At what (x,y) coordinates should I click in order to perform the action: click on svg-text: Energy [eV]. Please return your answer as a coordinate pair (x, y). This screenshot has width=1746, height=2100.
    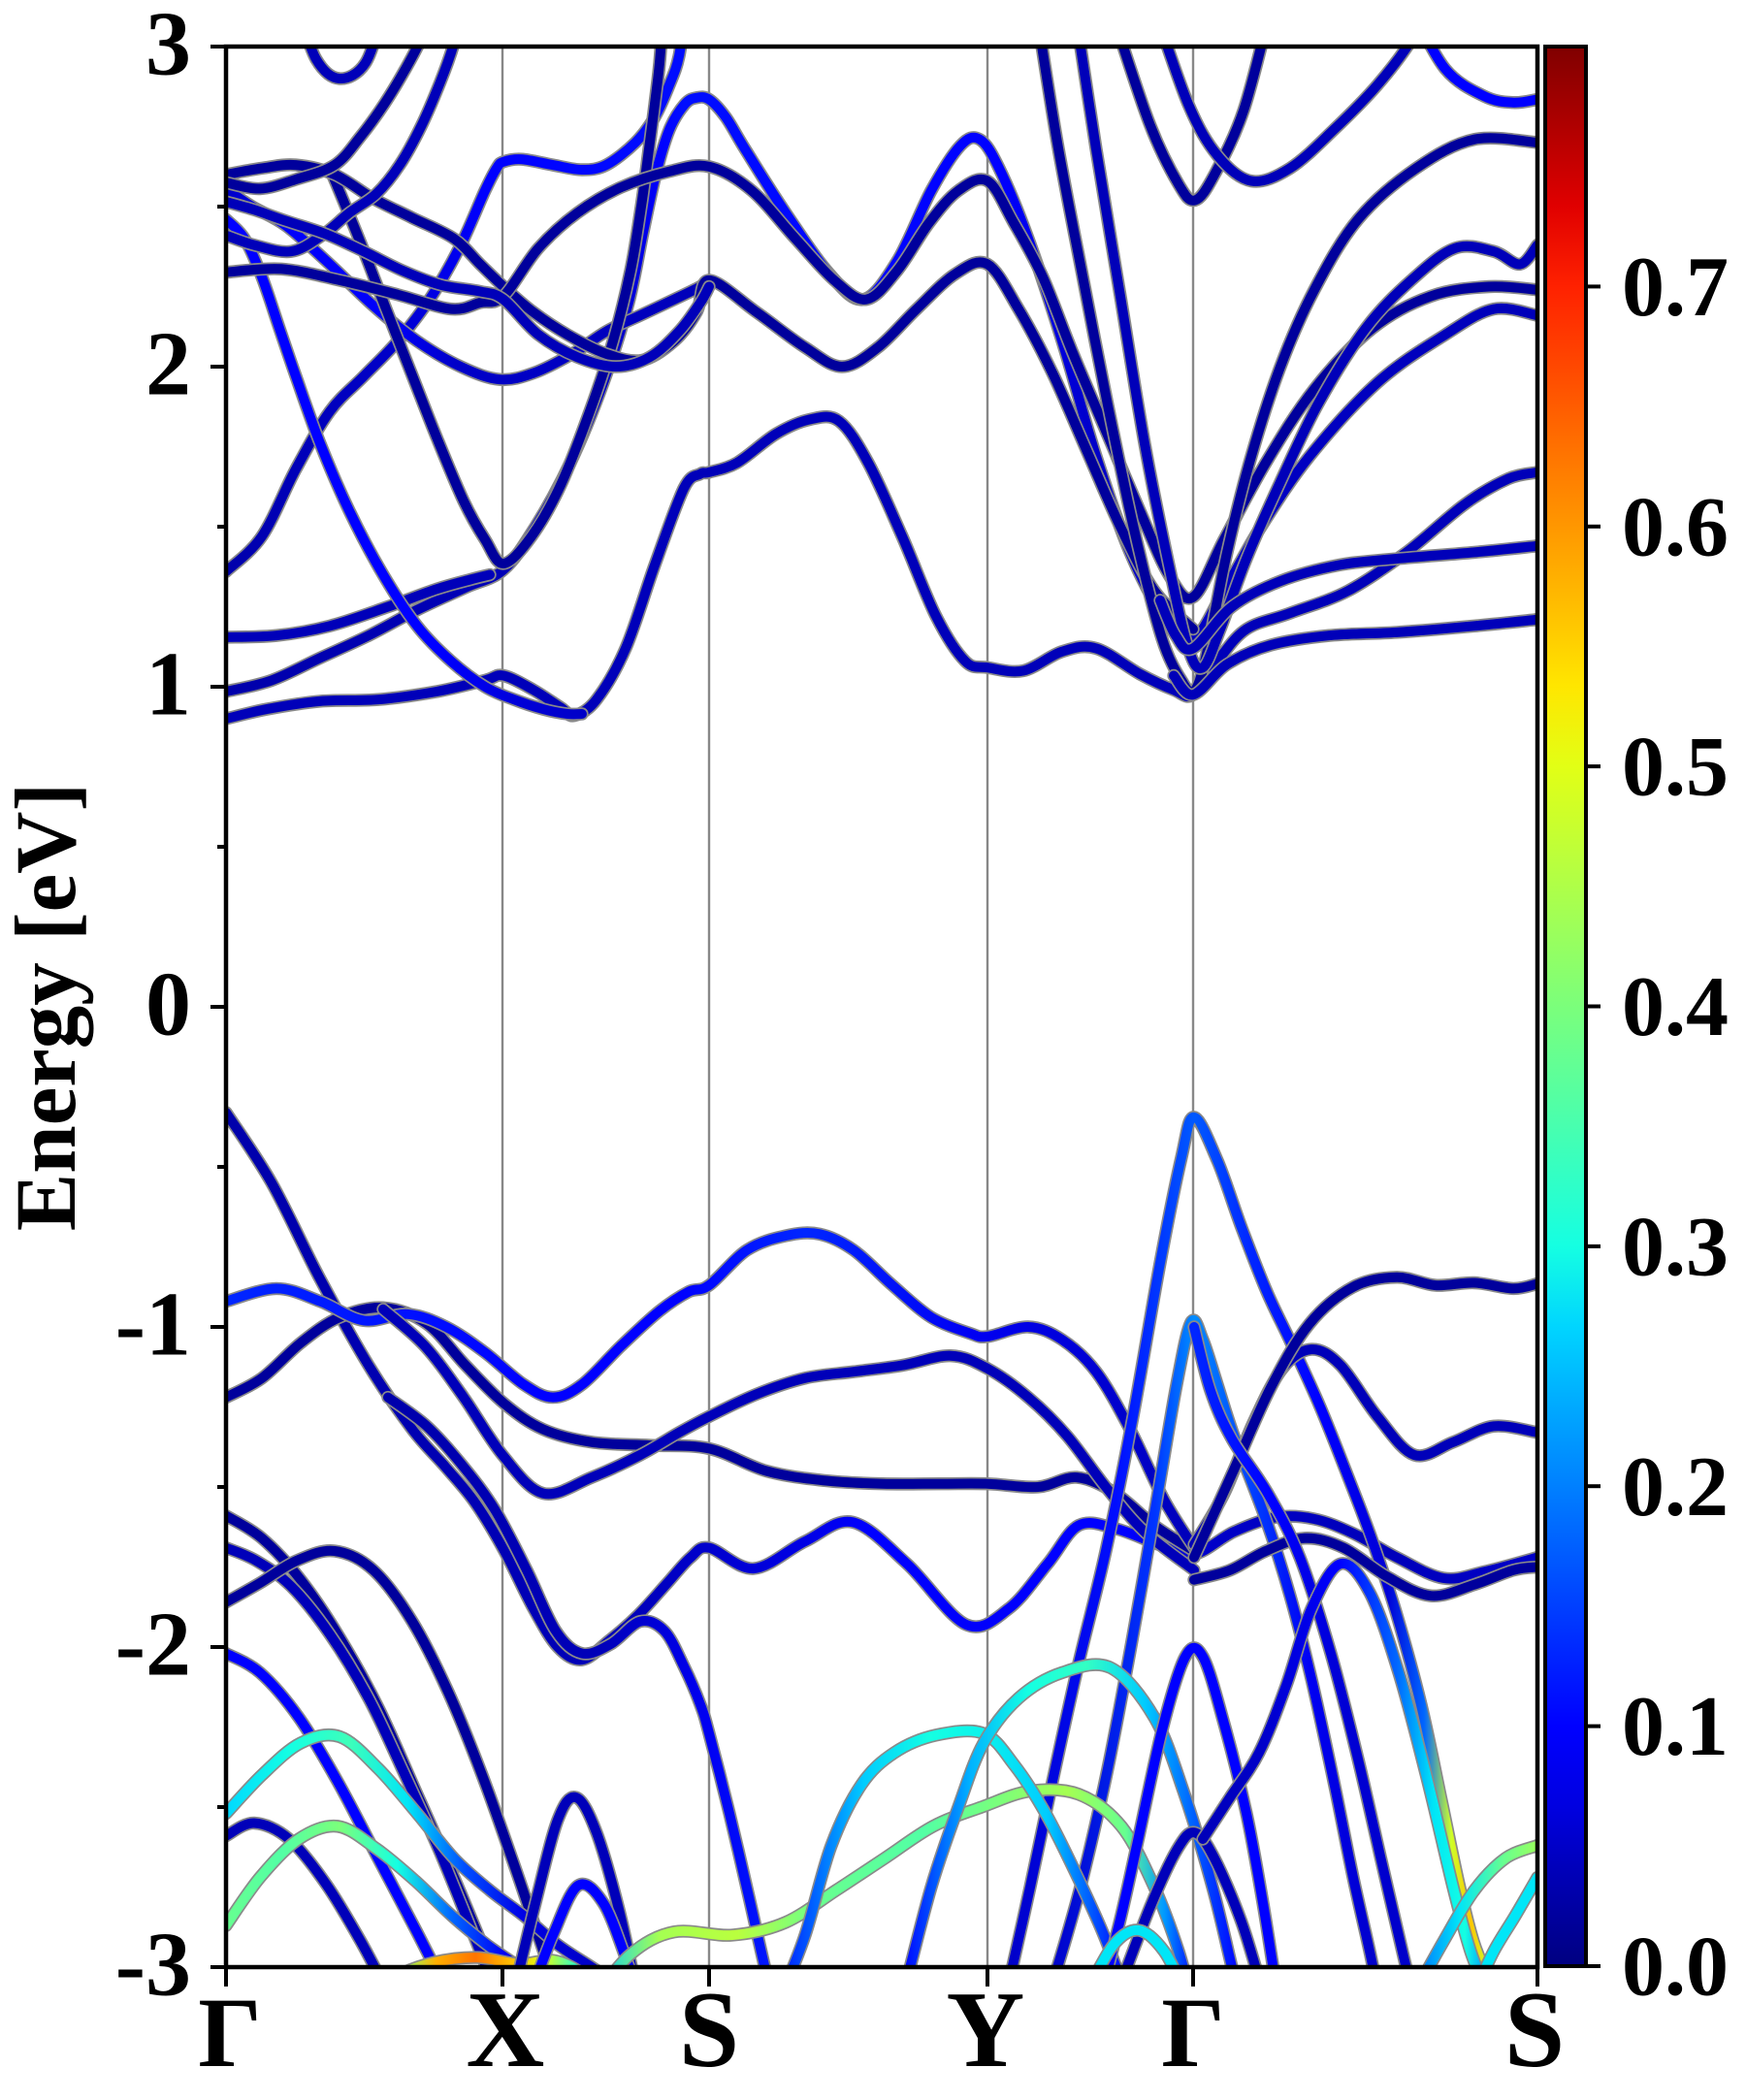
    Looking at the image, I should click on (47, 1007).